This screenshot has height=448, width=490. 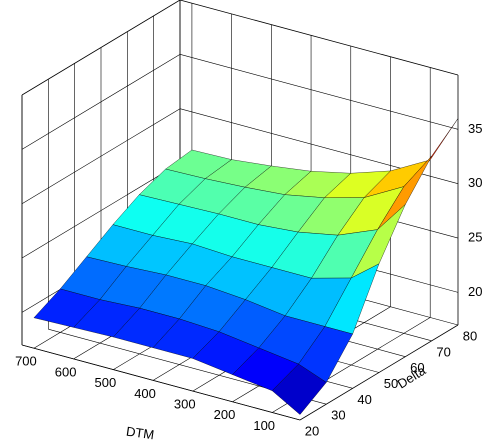 What do you see at coordinates (475, 128) in the screenshot?
I see `z-tick-label: 35` at bounding box center [475, 128].